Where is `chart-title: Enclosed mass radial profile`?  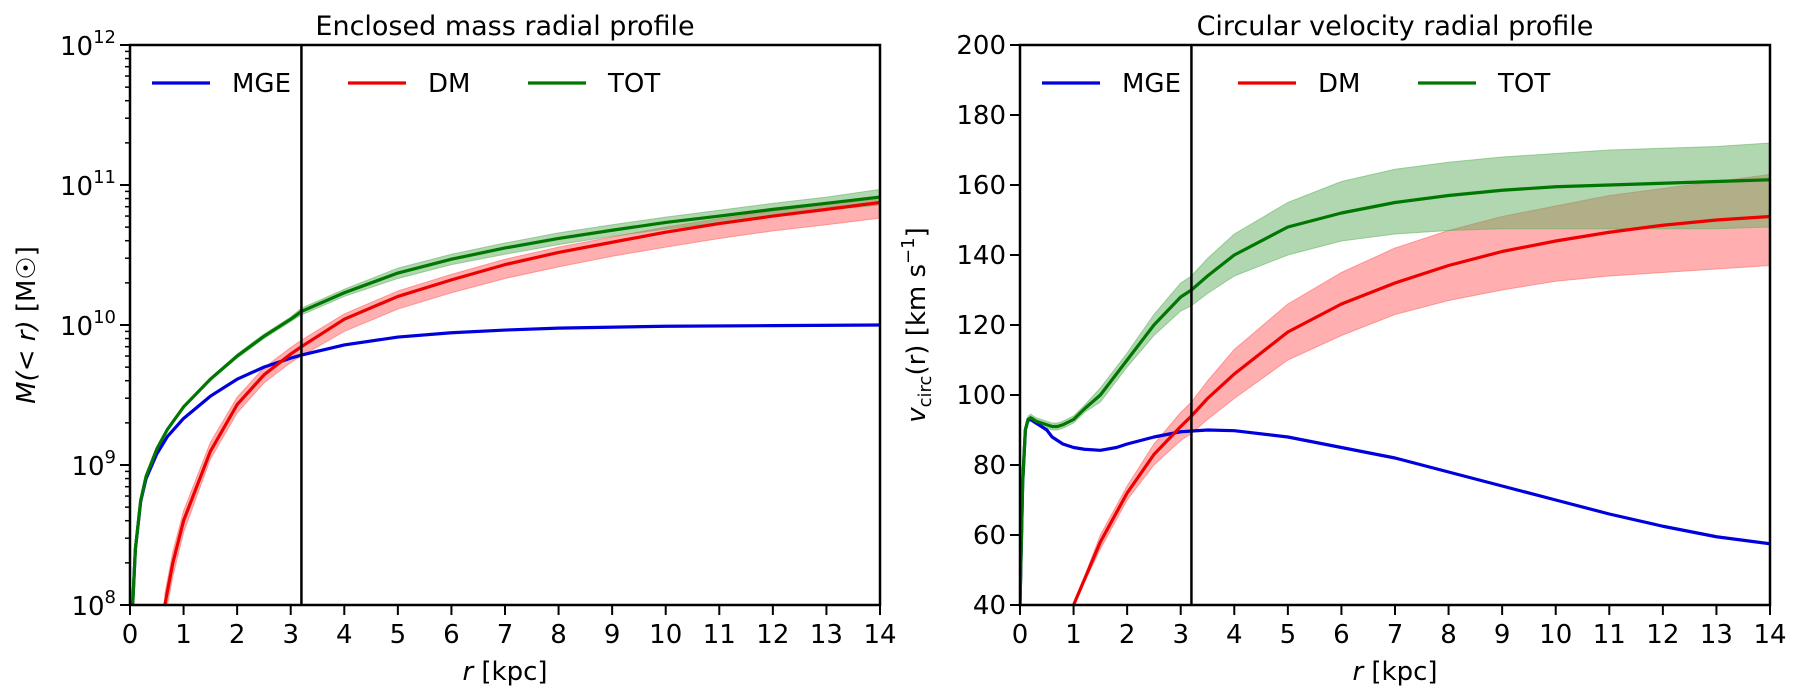
chart-title: Enclosed mass radial profile is located at coordinates (504, 26).